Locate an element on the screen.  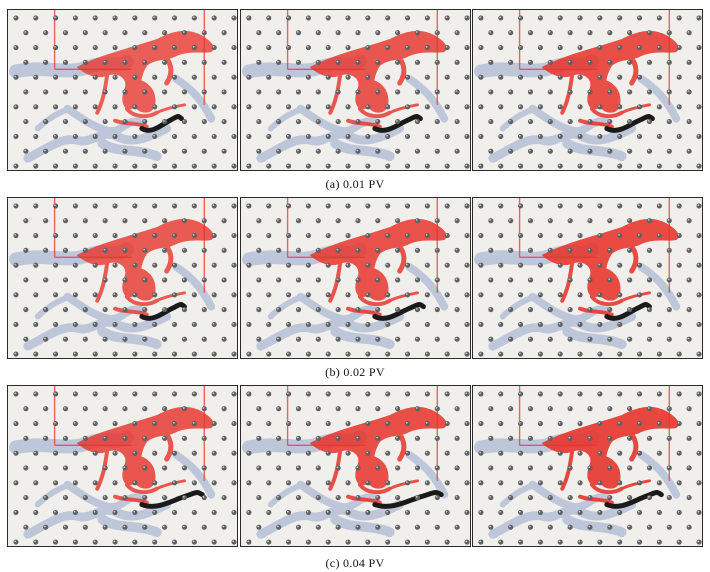
subfigure-caption: (c) 0.04 PV is located at coordinates (355, 563).